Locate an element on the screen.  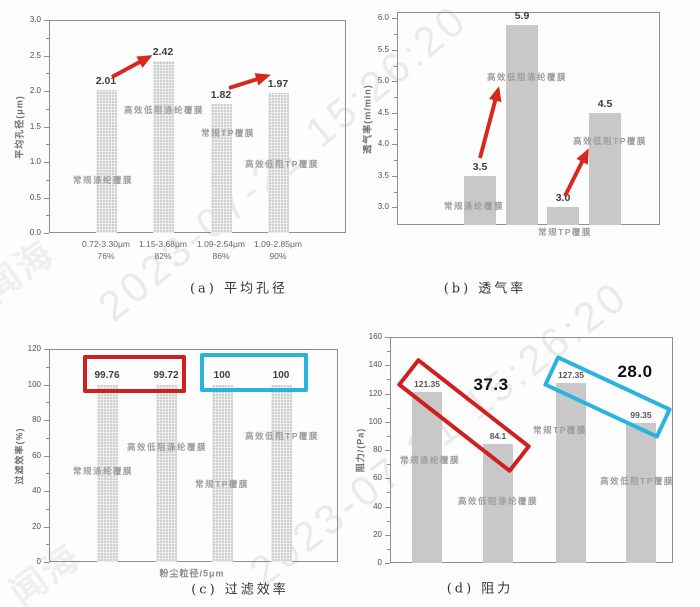
y-tick-label: 40 is located at coordinates (377, 506).